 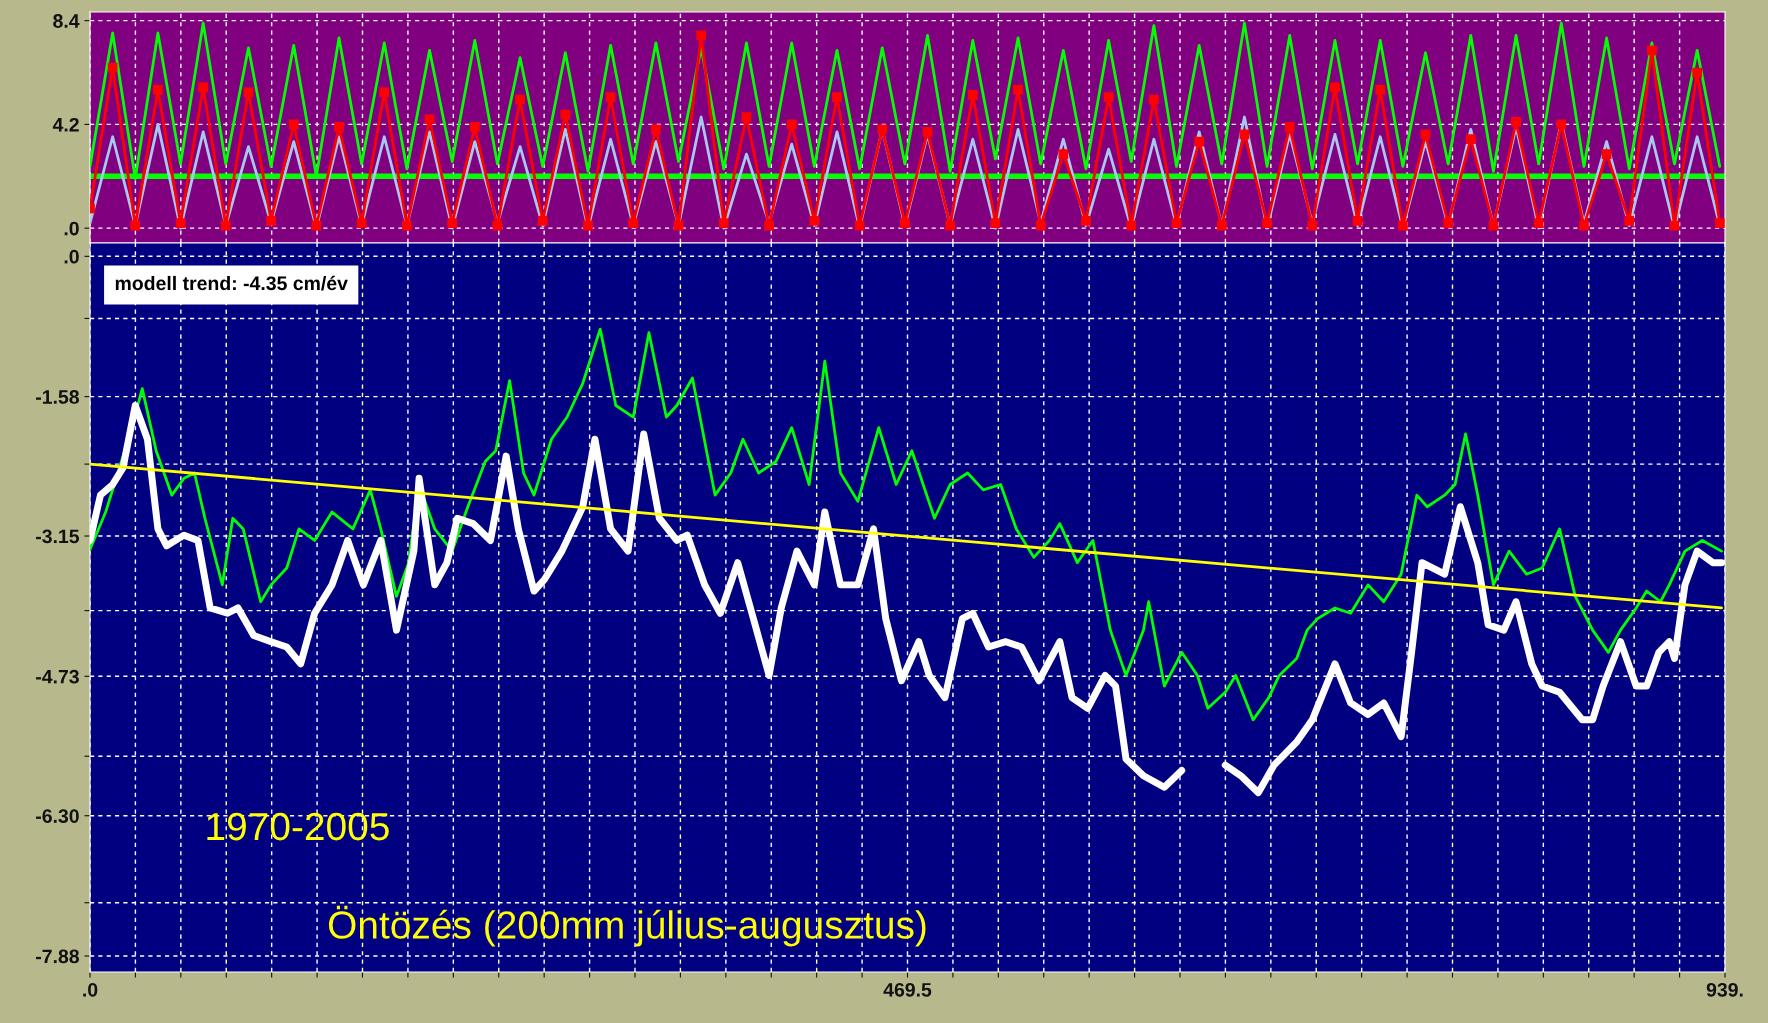 I want to click on y-tick-label: 8.4, so click(x=66, y=21).